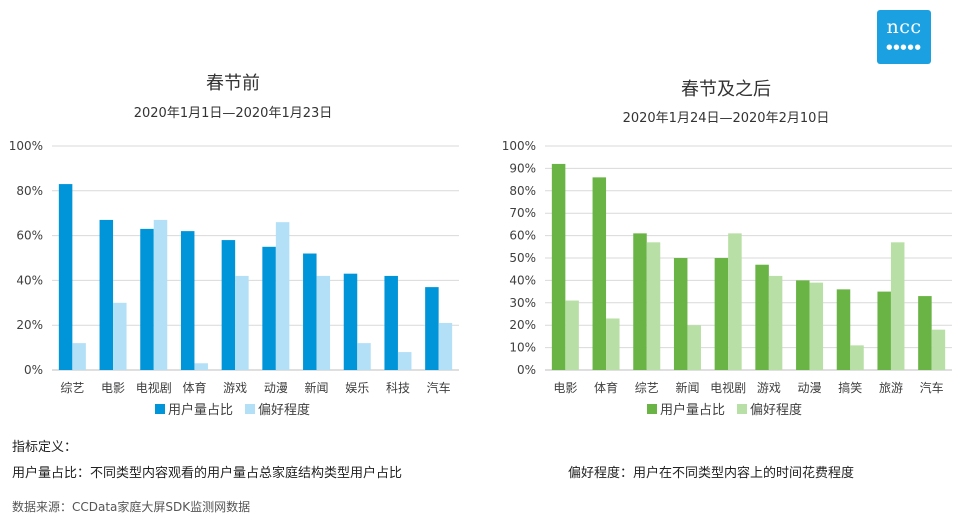 Image resolution: width=965 pixels, height=519 pixels. What do you see at coordinates (711, 473) in the screenshot?
I see `preference-definition: 偏好程度：用户在不同类型内容上的时间花费程度` at bounding box center [711, 473].